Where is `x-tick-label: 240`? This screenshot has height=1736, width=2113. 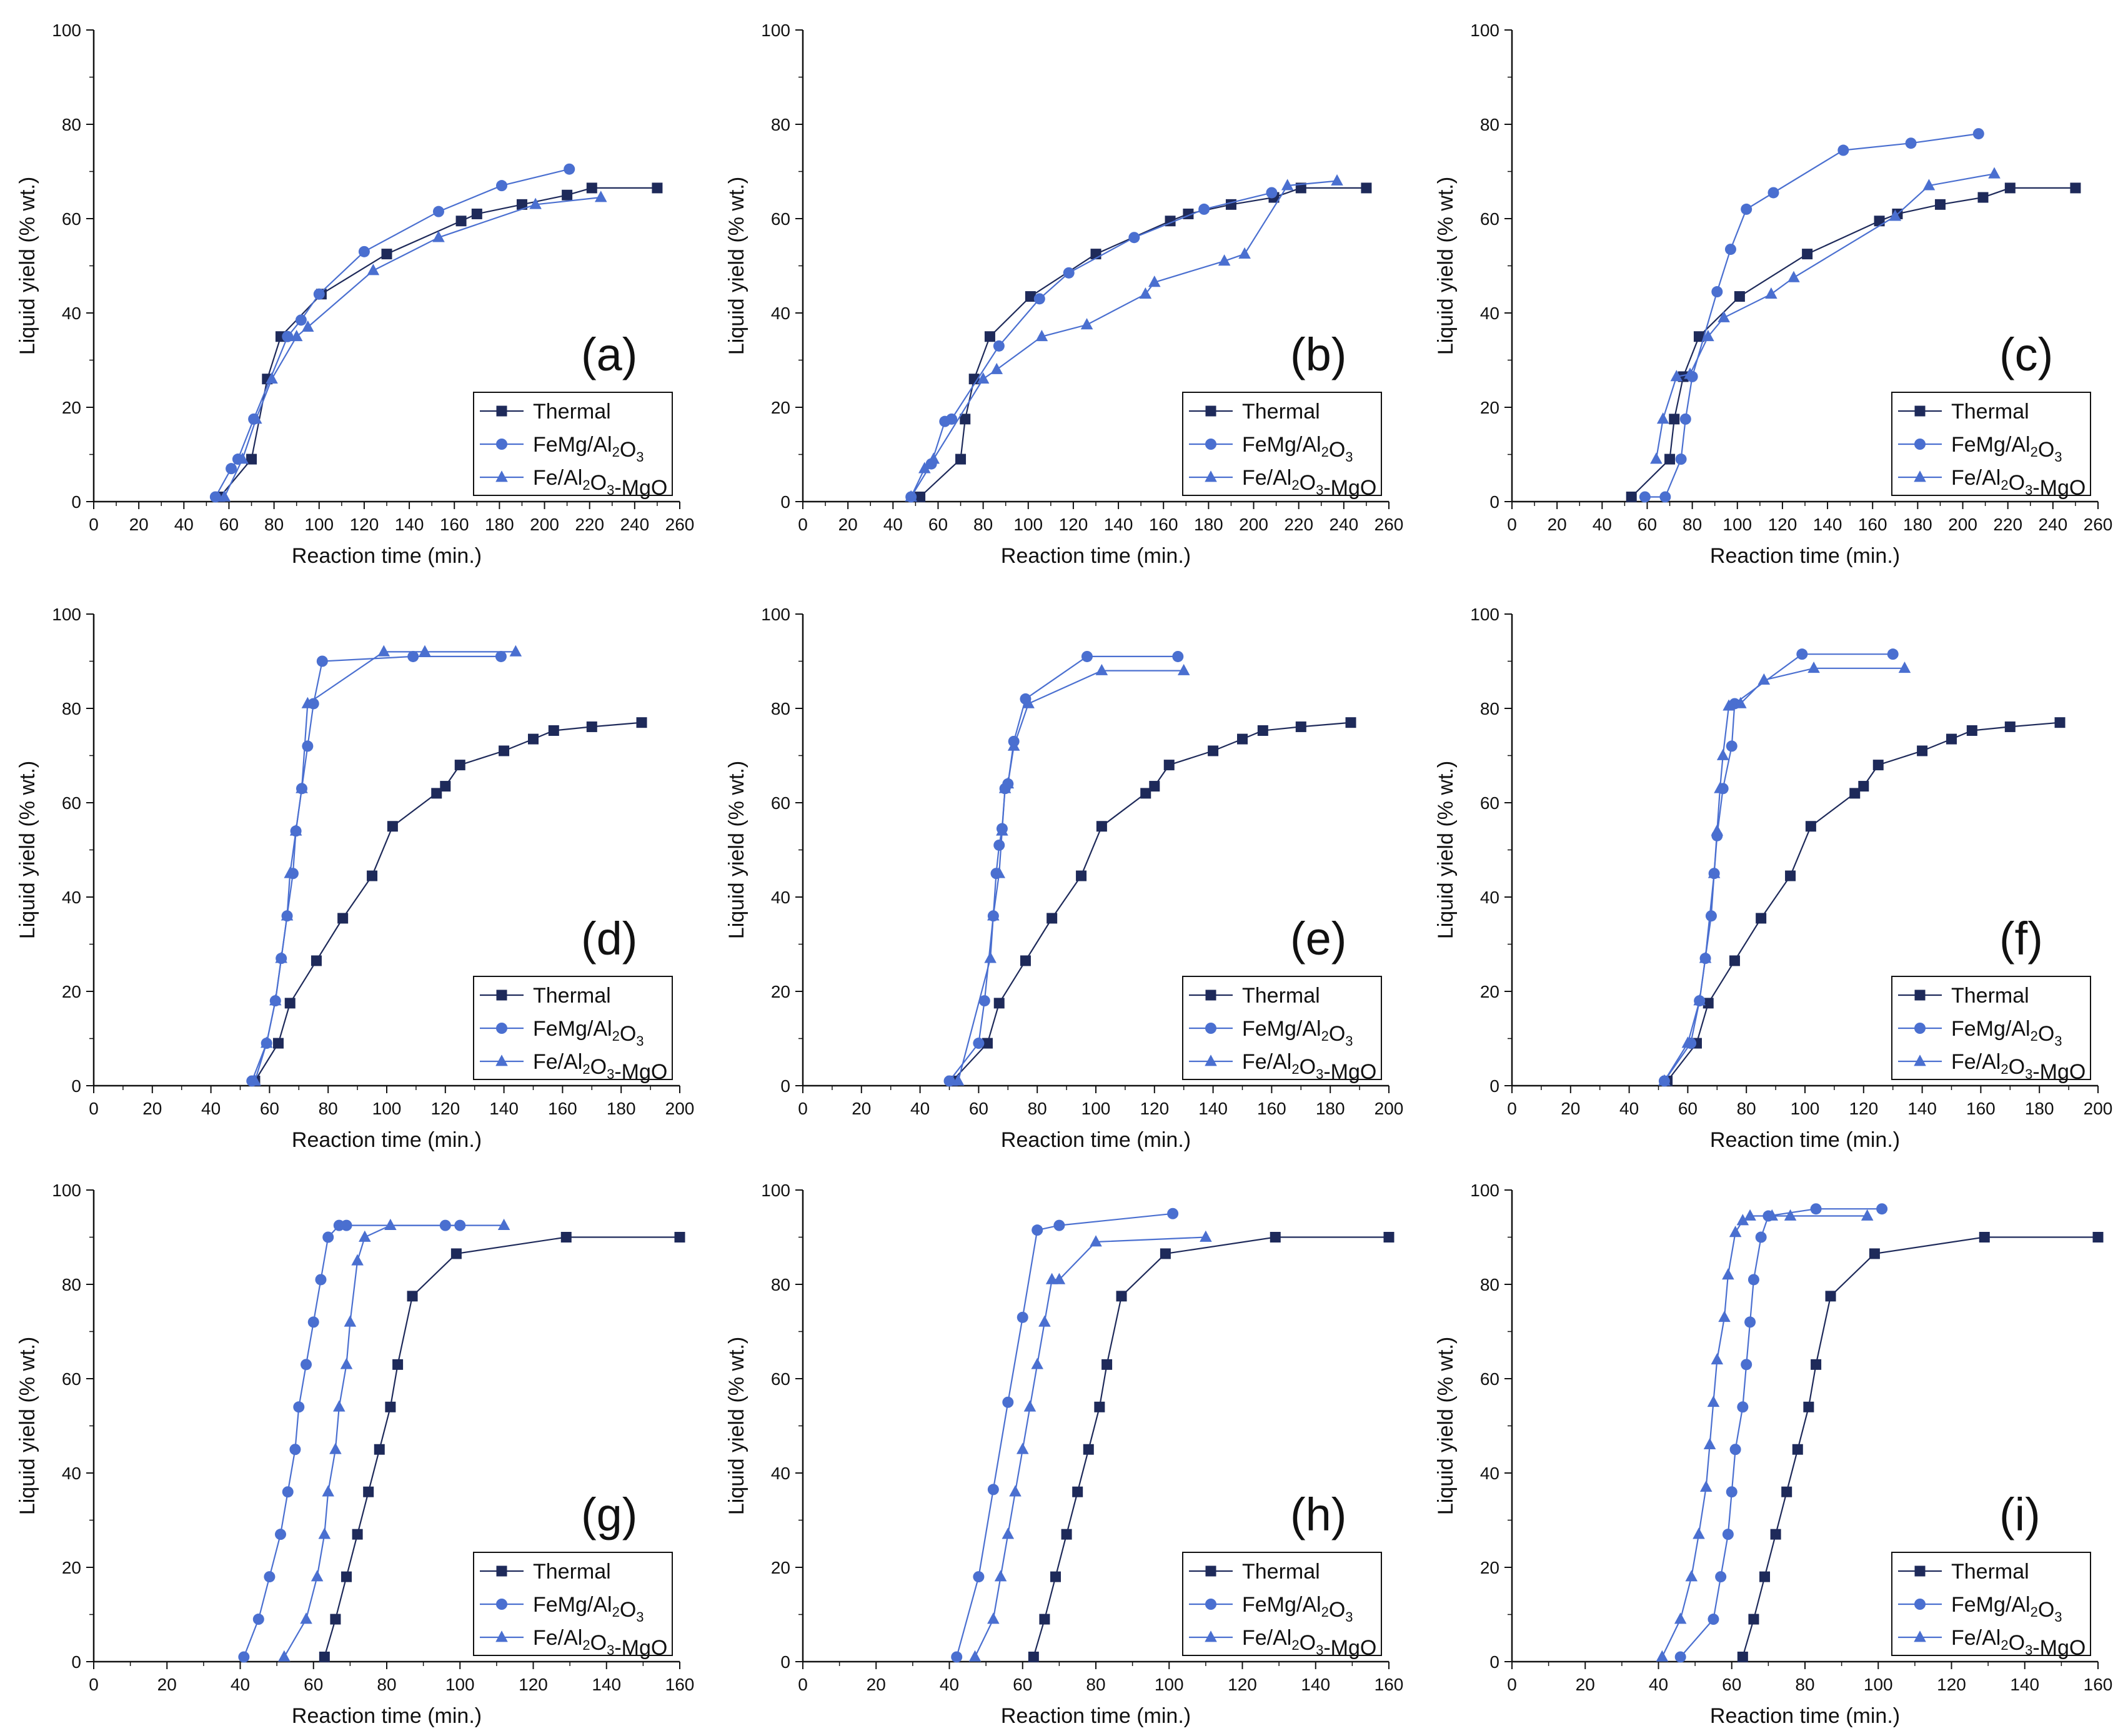 x-tick-label: 240 is located at coordinates (1343, 524).